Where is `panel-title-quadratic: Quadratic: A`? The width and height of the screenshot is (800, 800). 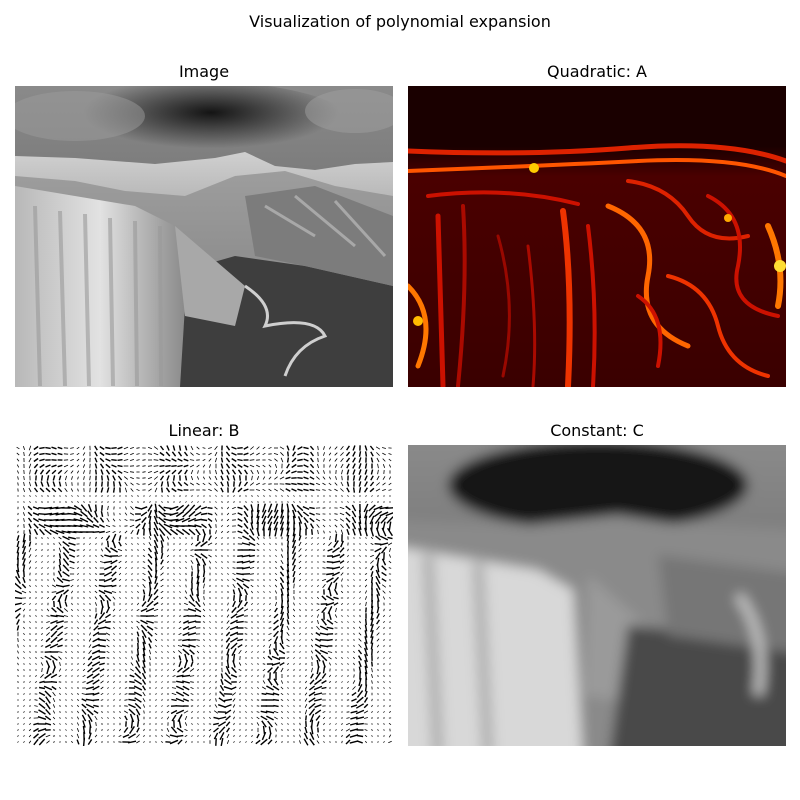 panel-title-quadratic: Quadratic: A is located at coordinates (596, 71).